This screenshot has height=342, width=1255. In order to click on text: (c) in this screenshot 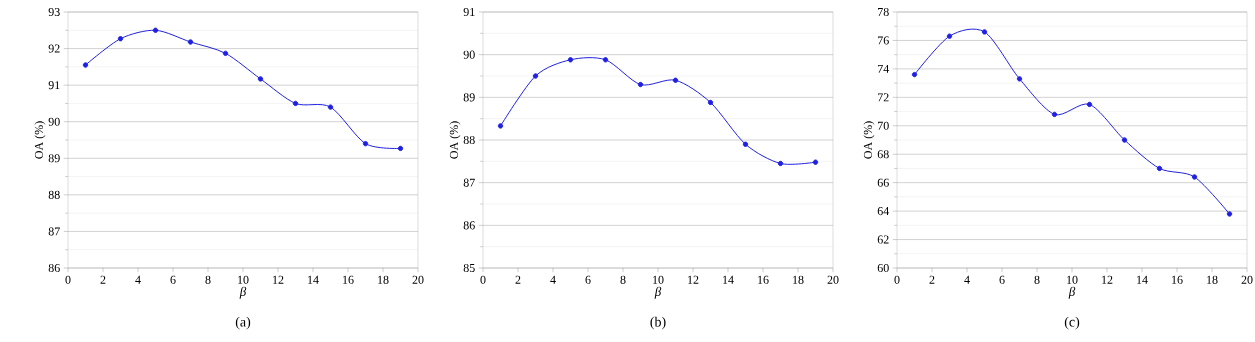, I will do `click(1072, 323)`.